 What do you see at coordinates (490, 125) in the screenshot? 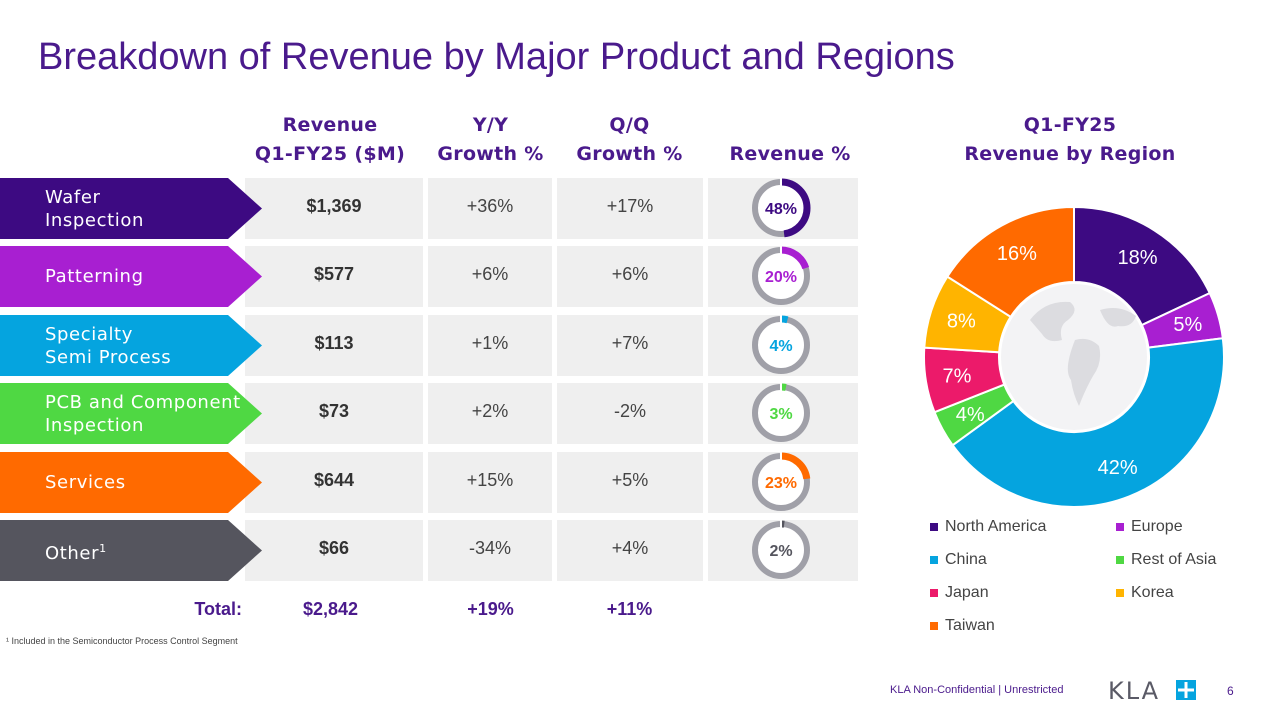
I see `header-yy-line1: Y/Y` at bounding box center [490, 125].